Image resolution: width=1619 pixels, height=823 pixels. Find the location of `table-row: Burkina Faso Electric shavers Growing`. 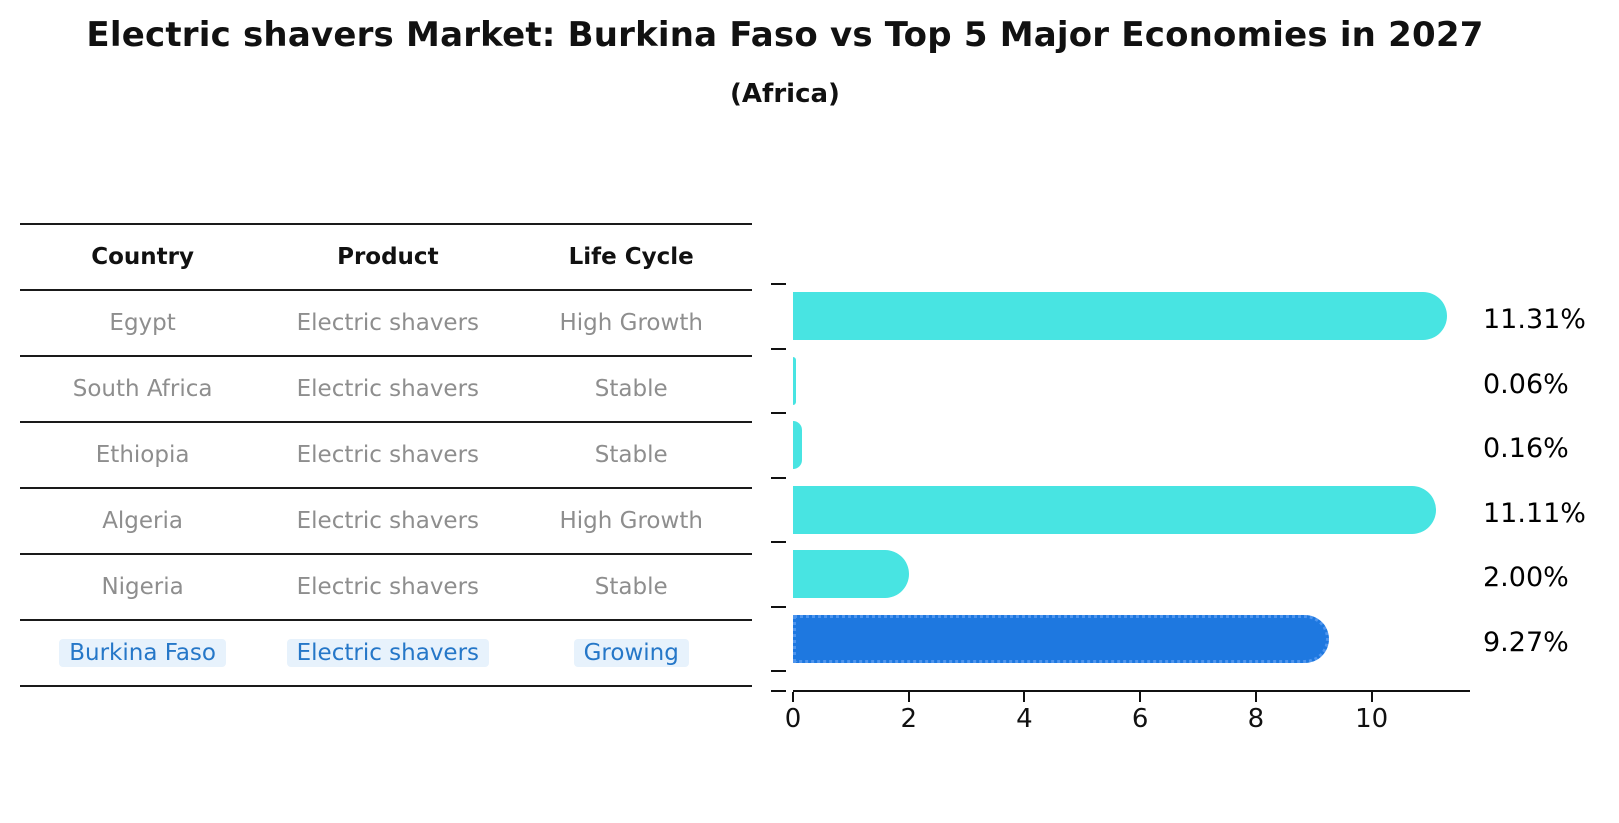

table-row: Burkina Faso Electric shavers Growing is located at coordinates (386, 654).